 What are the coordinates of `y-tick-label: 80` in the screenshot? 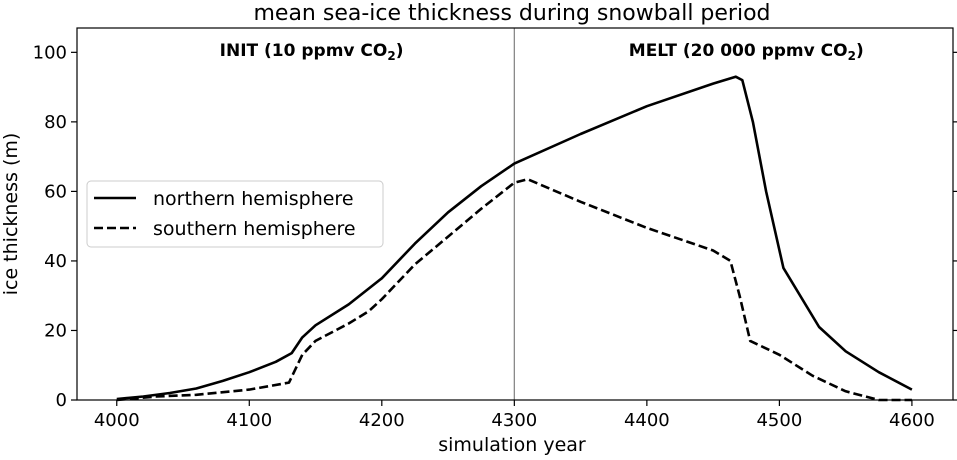 It's located at (55, 122).